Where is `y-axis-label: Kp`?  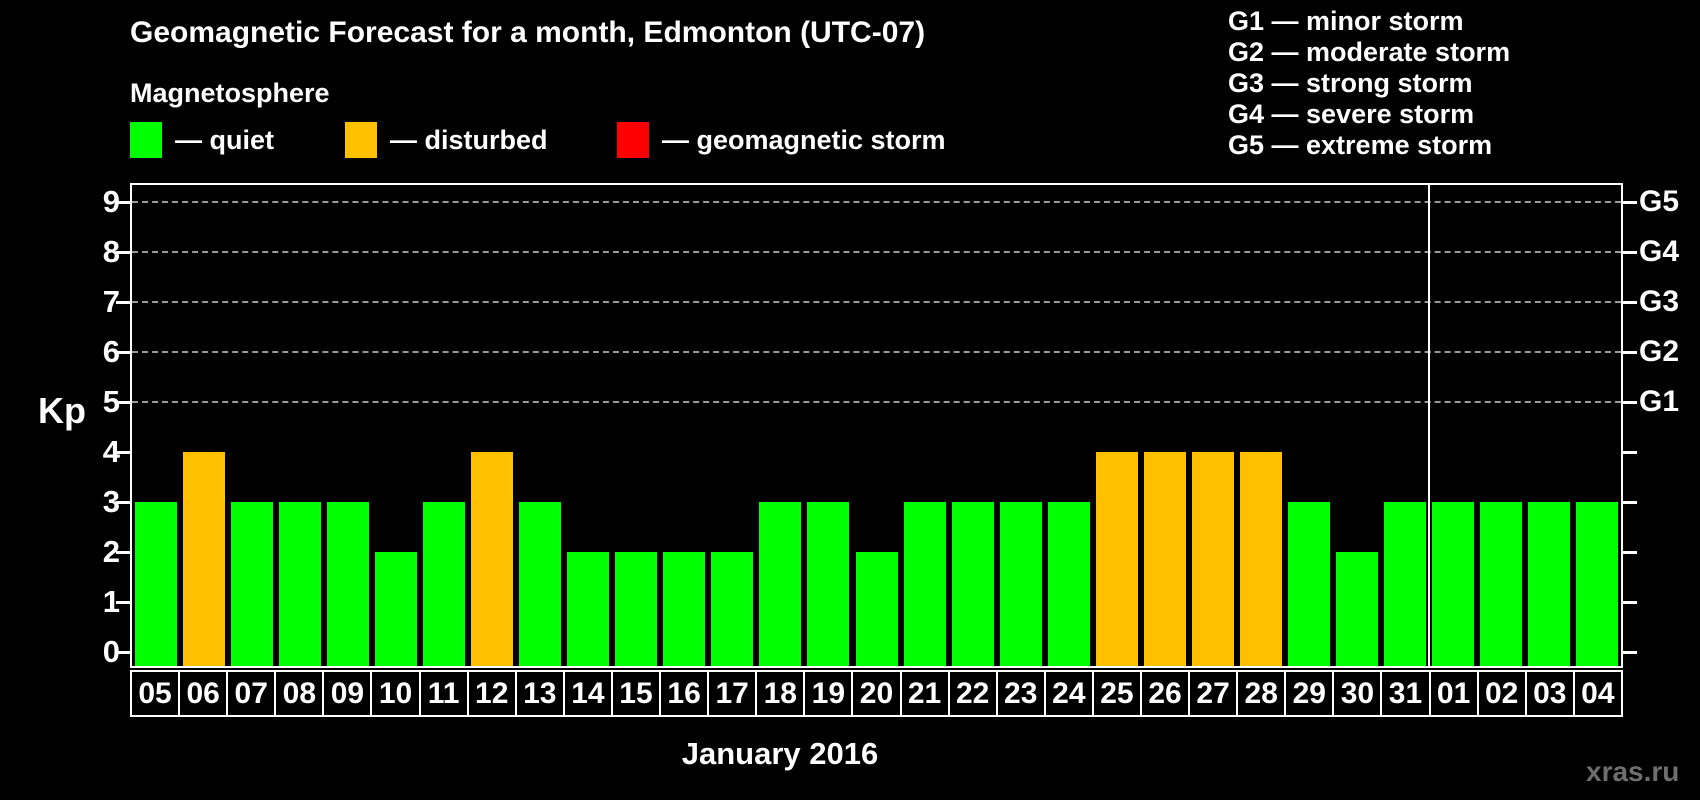
y-axis-label: Kp is located at coordinates (62, 410).